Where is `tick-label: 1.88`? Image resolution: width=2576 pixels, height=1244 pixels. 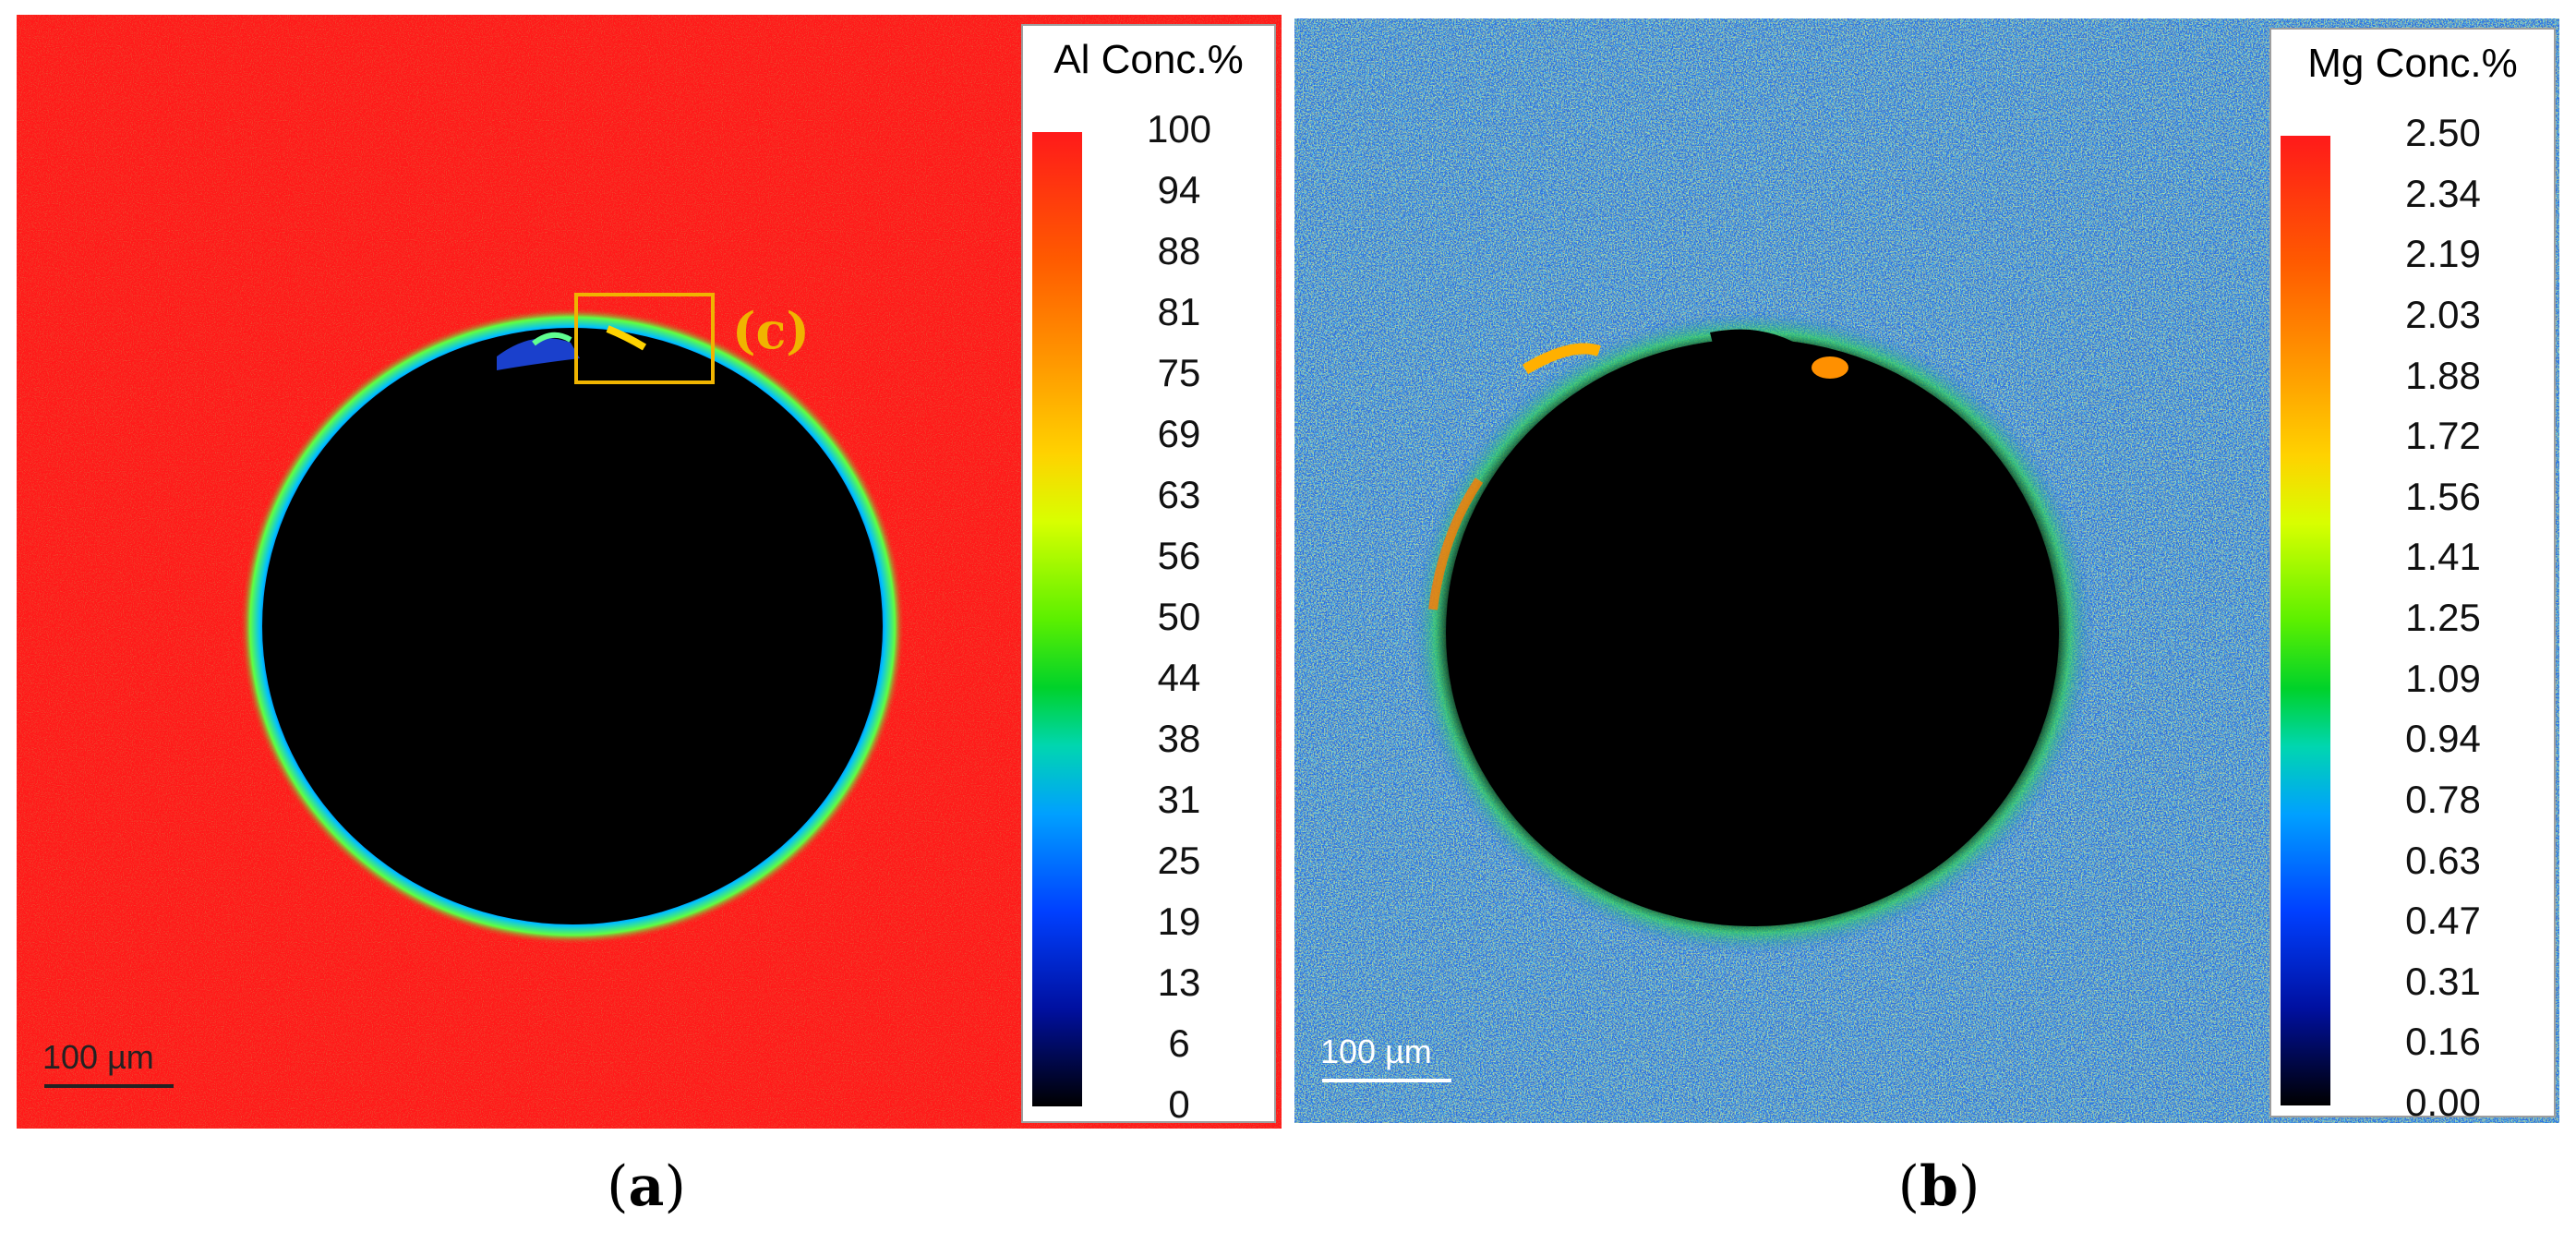 tick-label: 1.88 is located at coordinates (2443, 375).